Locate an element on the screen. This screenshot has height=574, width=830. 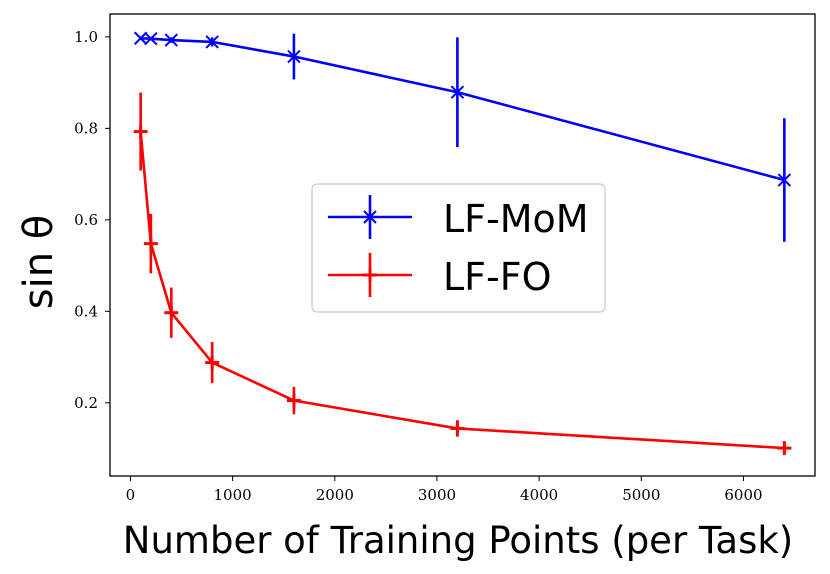
legend-swatch-lf-mom is located at coordinates (370, 217).